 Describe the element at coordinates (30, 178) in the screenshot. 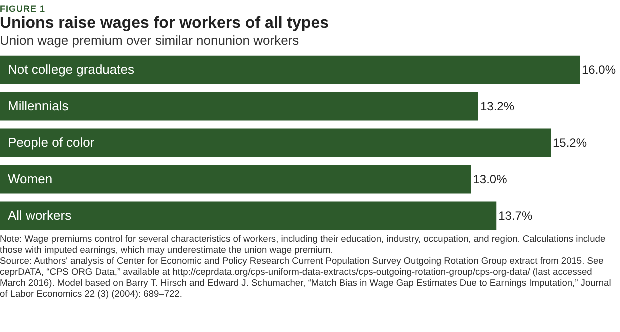

I see `y-tick-label: Women` at that location.